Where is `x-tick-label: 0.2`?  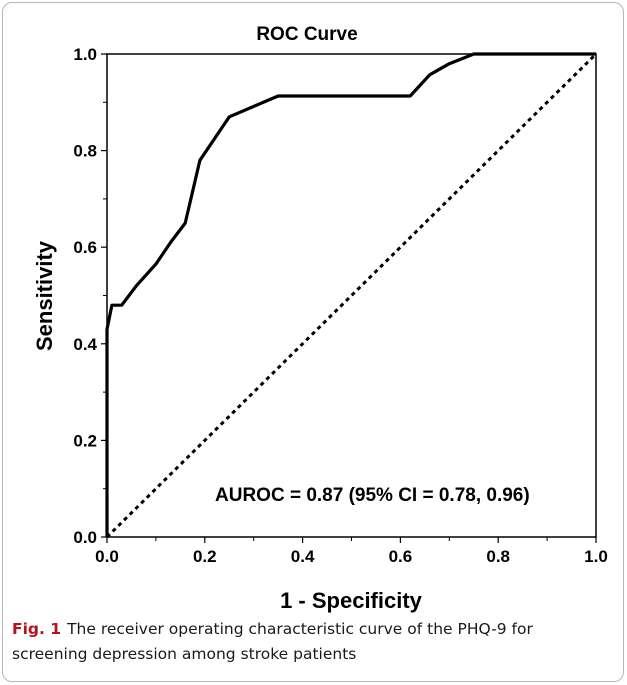 x-tick-label: 0.2 is located at coordinates (205, 556).